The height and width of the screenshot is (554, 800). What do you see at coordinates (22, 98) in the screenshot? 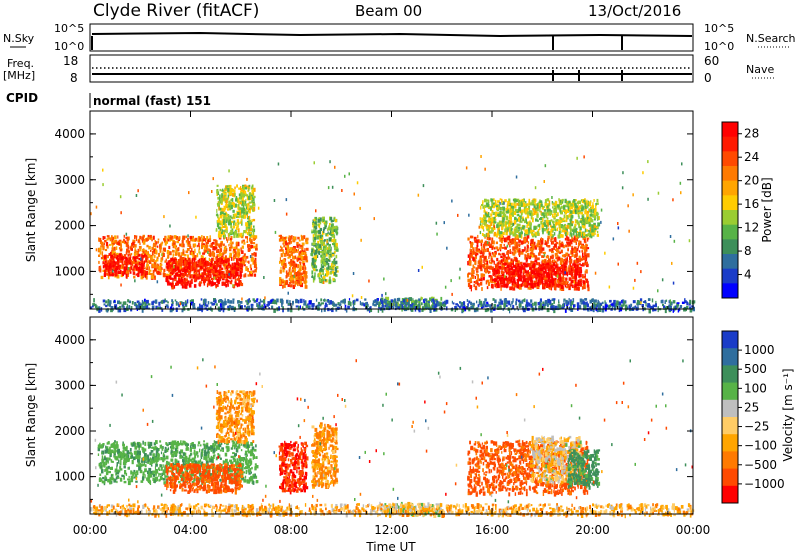
I see `cpid-label: CPID` at bounding box center [22, 98].